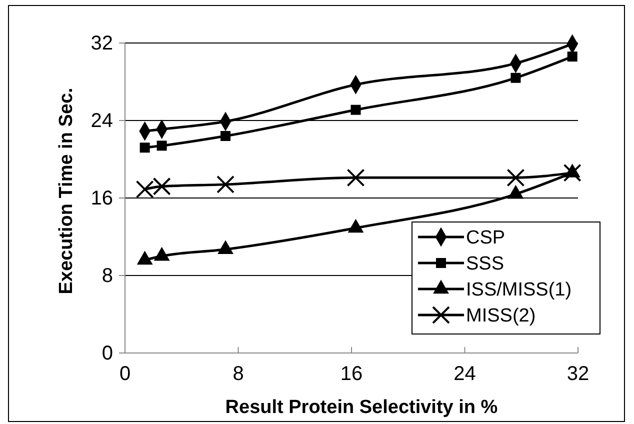 This screenshot has width=634, height=424. Describe the element at coordinates (501, 316) in the screenshot. I see `legend-label: MISS(2)` at that location.